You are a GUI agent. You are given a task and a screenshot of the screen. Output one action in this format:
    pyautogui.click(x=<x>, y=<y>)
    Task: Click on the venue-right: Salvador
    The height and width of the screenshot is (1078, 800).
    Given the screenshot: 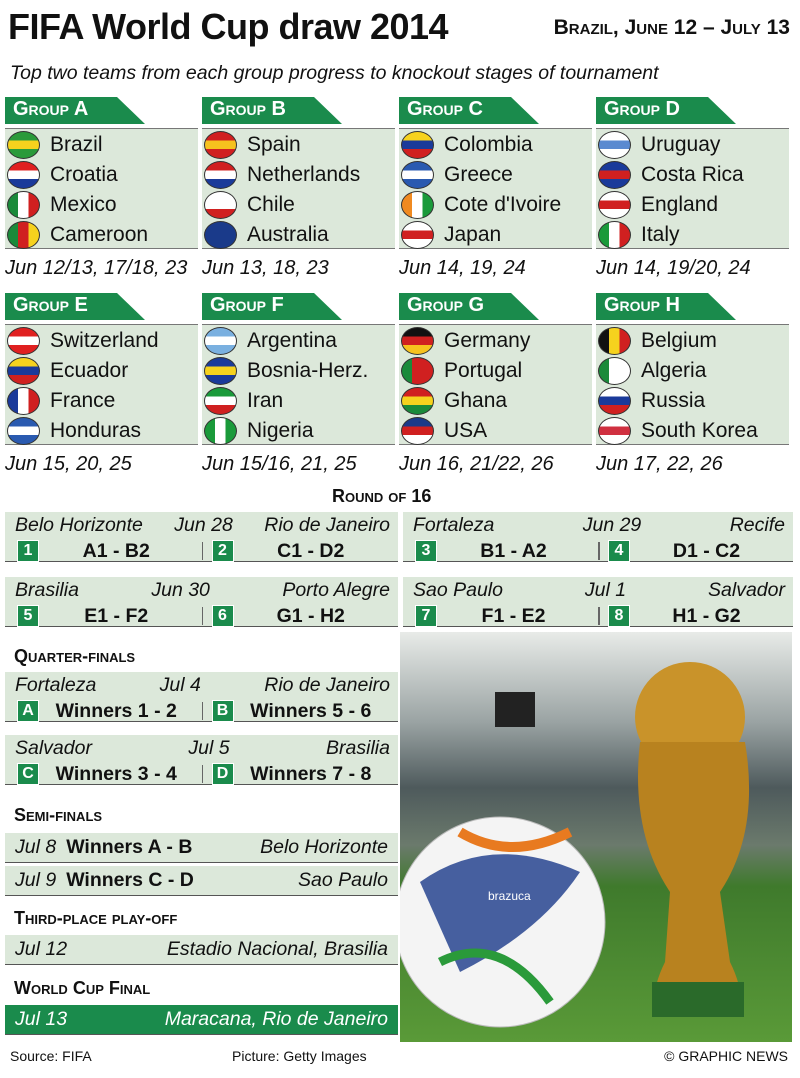 What is the action you would take?
    pyautogui.click(x=746, y=590)
    